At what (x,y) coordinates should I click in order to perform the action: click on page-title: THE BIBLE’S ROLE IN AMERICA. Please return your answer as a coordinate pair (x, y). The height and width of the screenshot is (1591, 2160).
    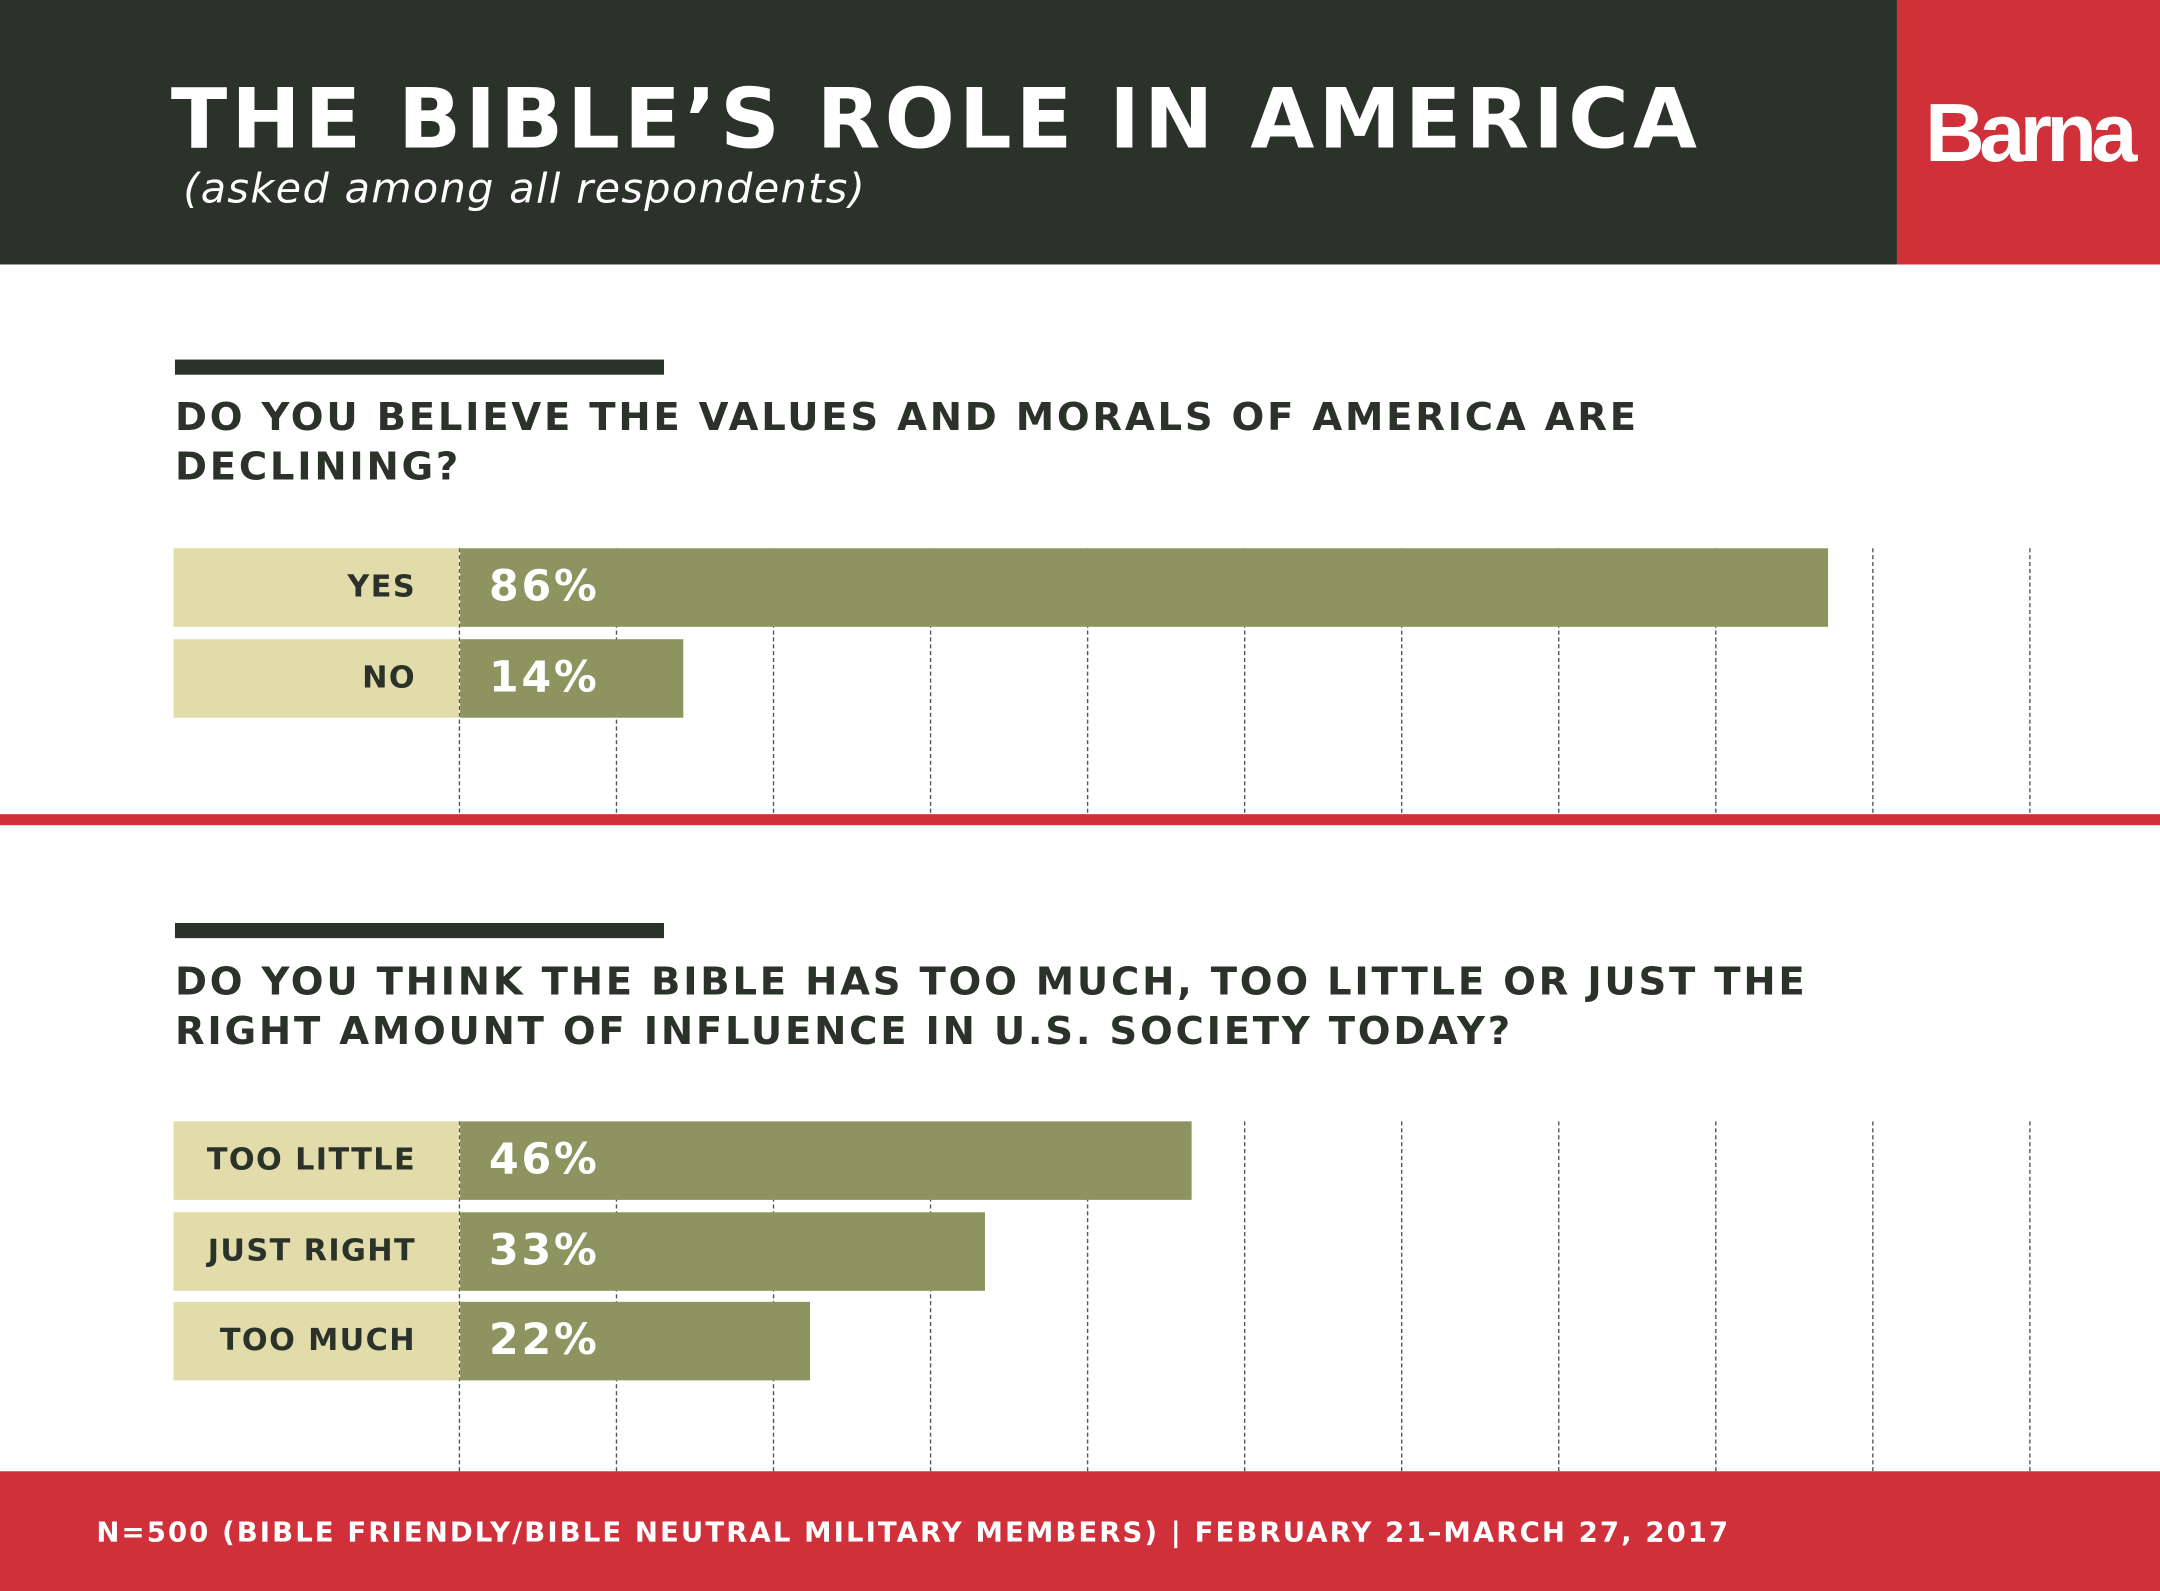
    Looking at the image, I should click on (936, 120).